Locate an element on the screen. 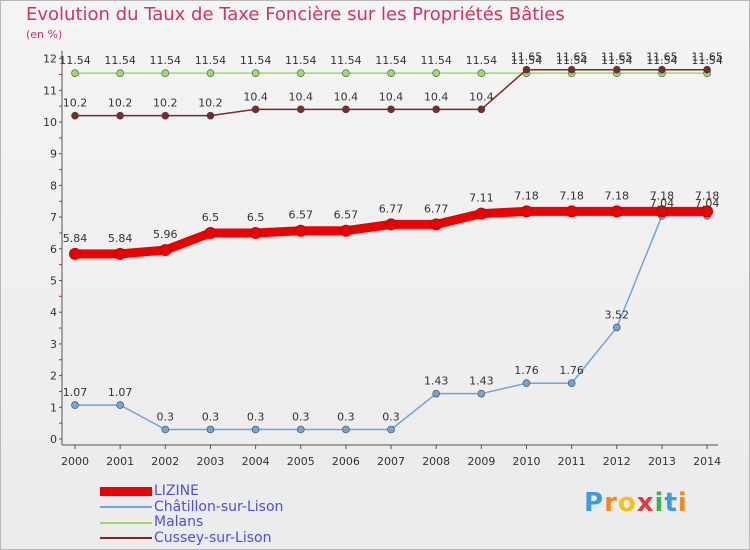  data-label: 1.43 is located at coordinates (481, 381).